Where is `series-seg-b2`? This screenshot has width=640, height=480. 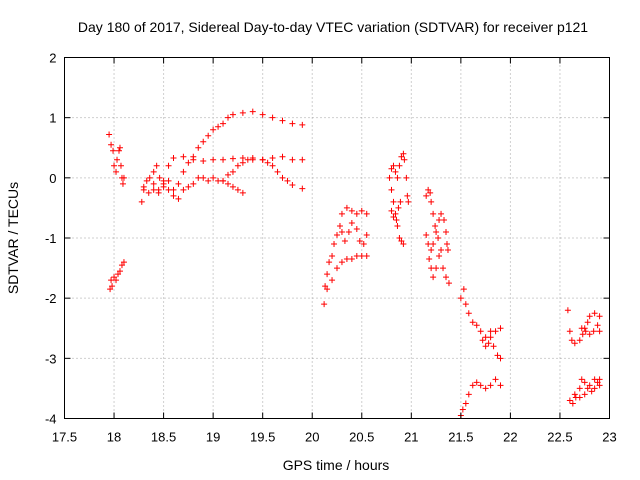
series-seg-b2 is located at coordinates (223, 152).